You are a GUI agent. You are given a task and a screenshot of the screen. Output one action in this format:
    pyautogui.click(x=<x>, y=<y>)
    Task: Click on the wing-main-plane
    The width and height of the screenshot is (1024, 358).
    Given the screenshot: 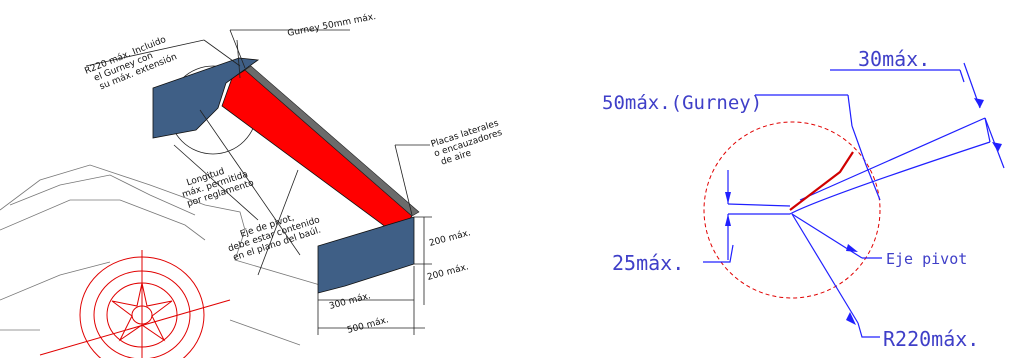 What is the action you would take?
    pyautogui.click(x=317, y=153)
    